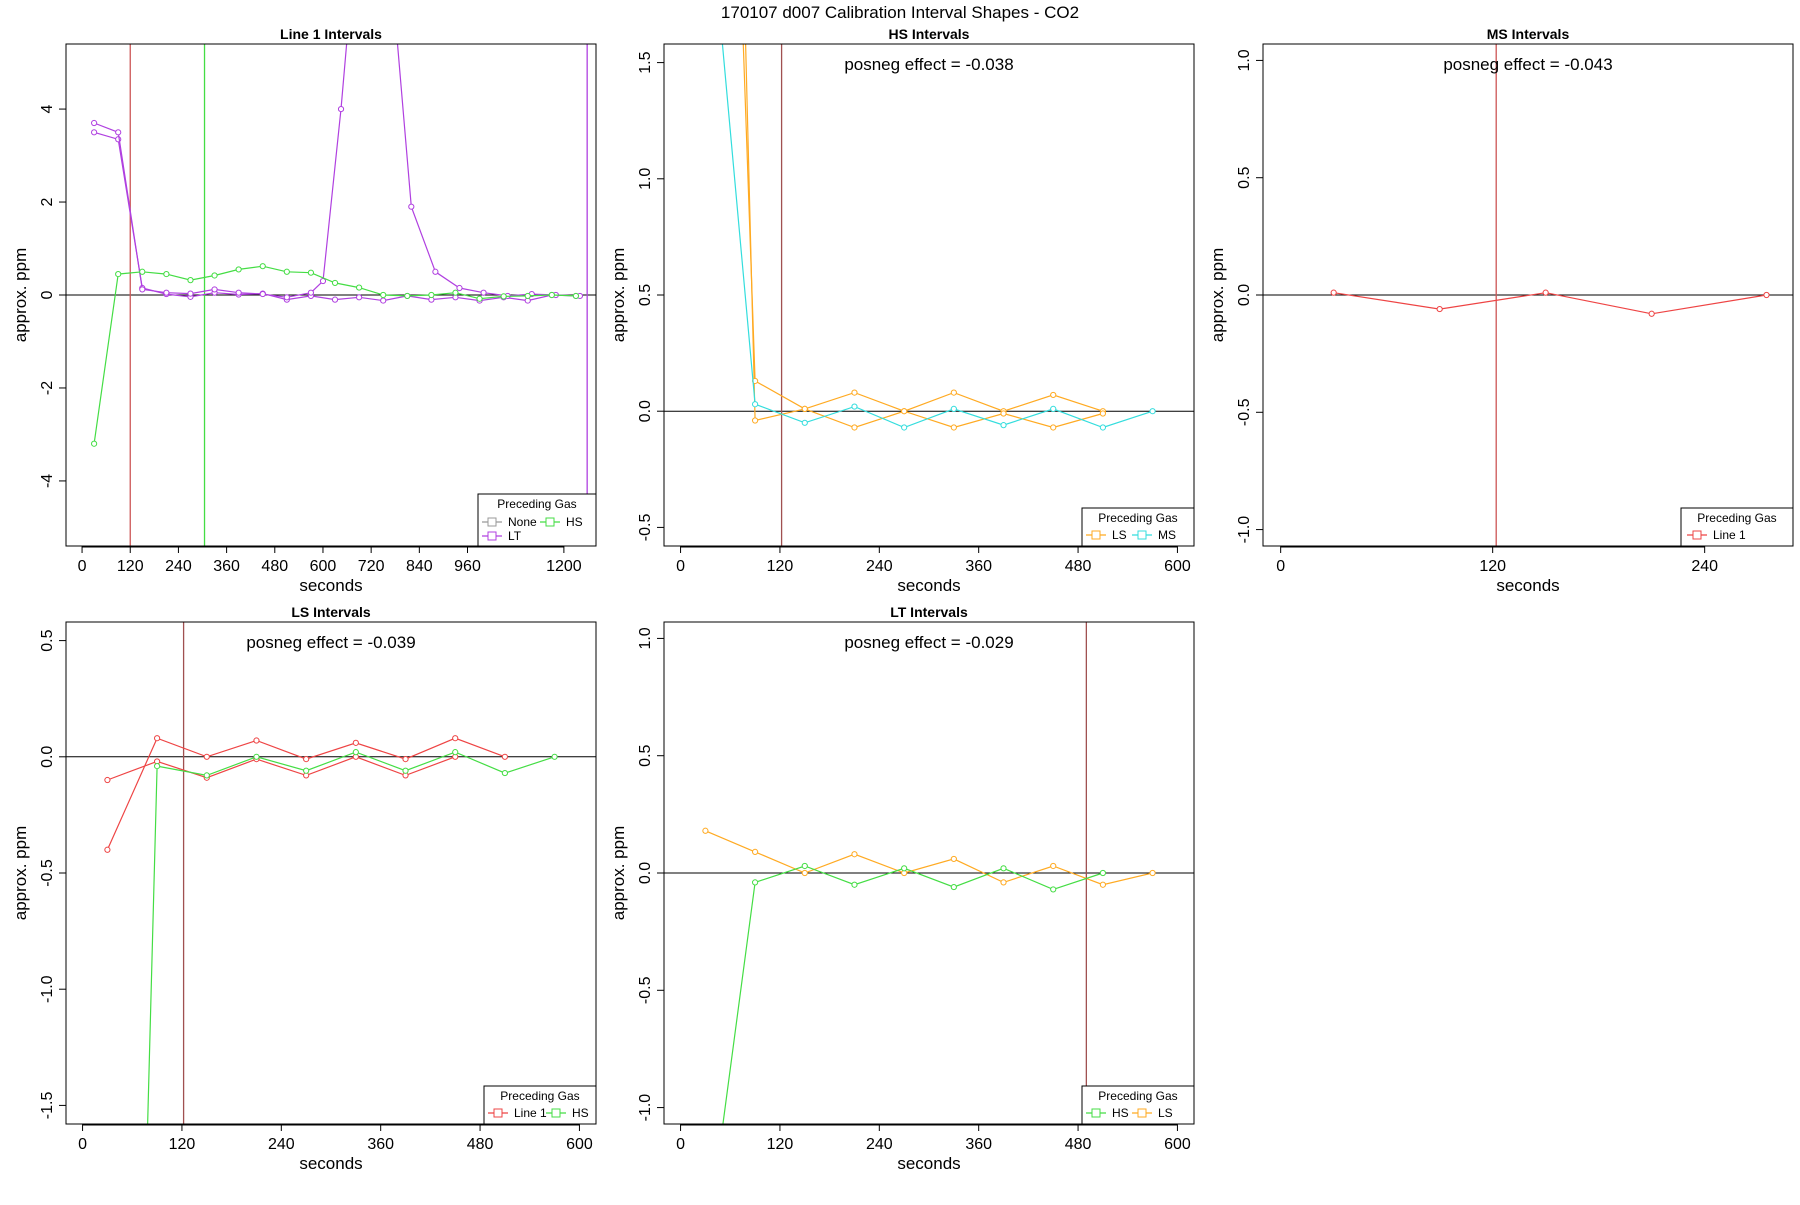 This screenshot has height=1205, width=1800. Describe the element at coordinates (515, 536) in the screenshot. I see `legend-label: LT` at that location.